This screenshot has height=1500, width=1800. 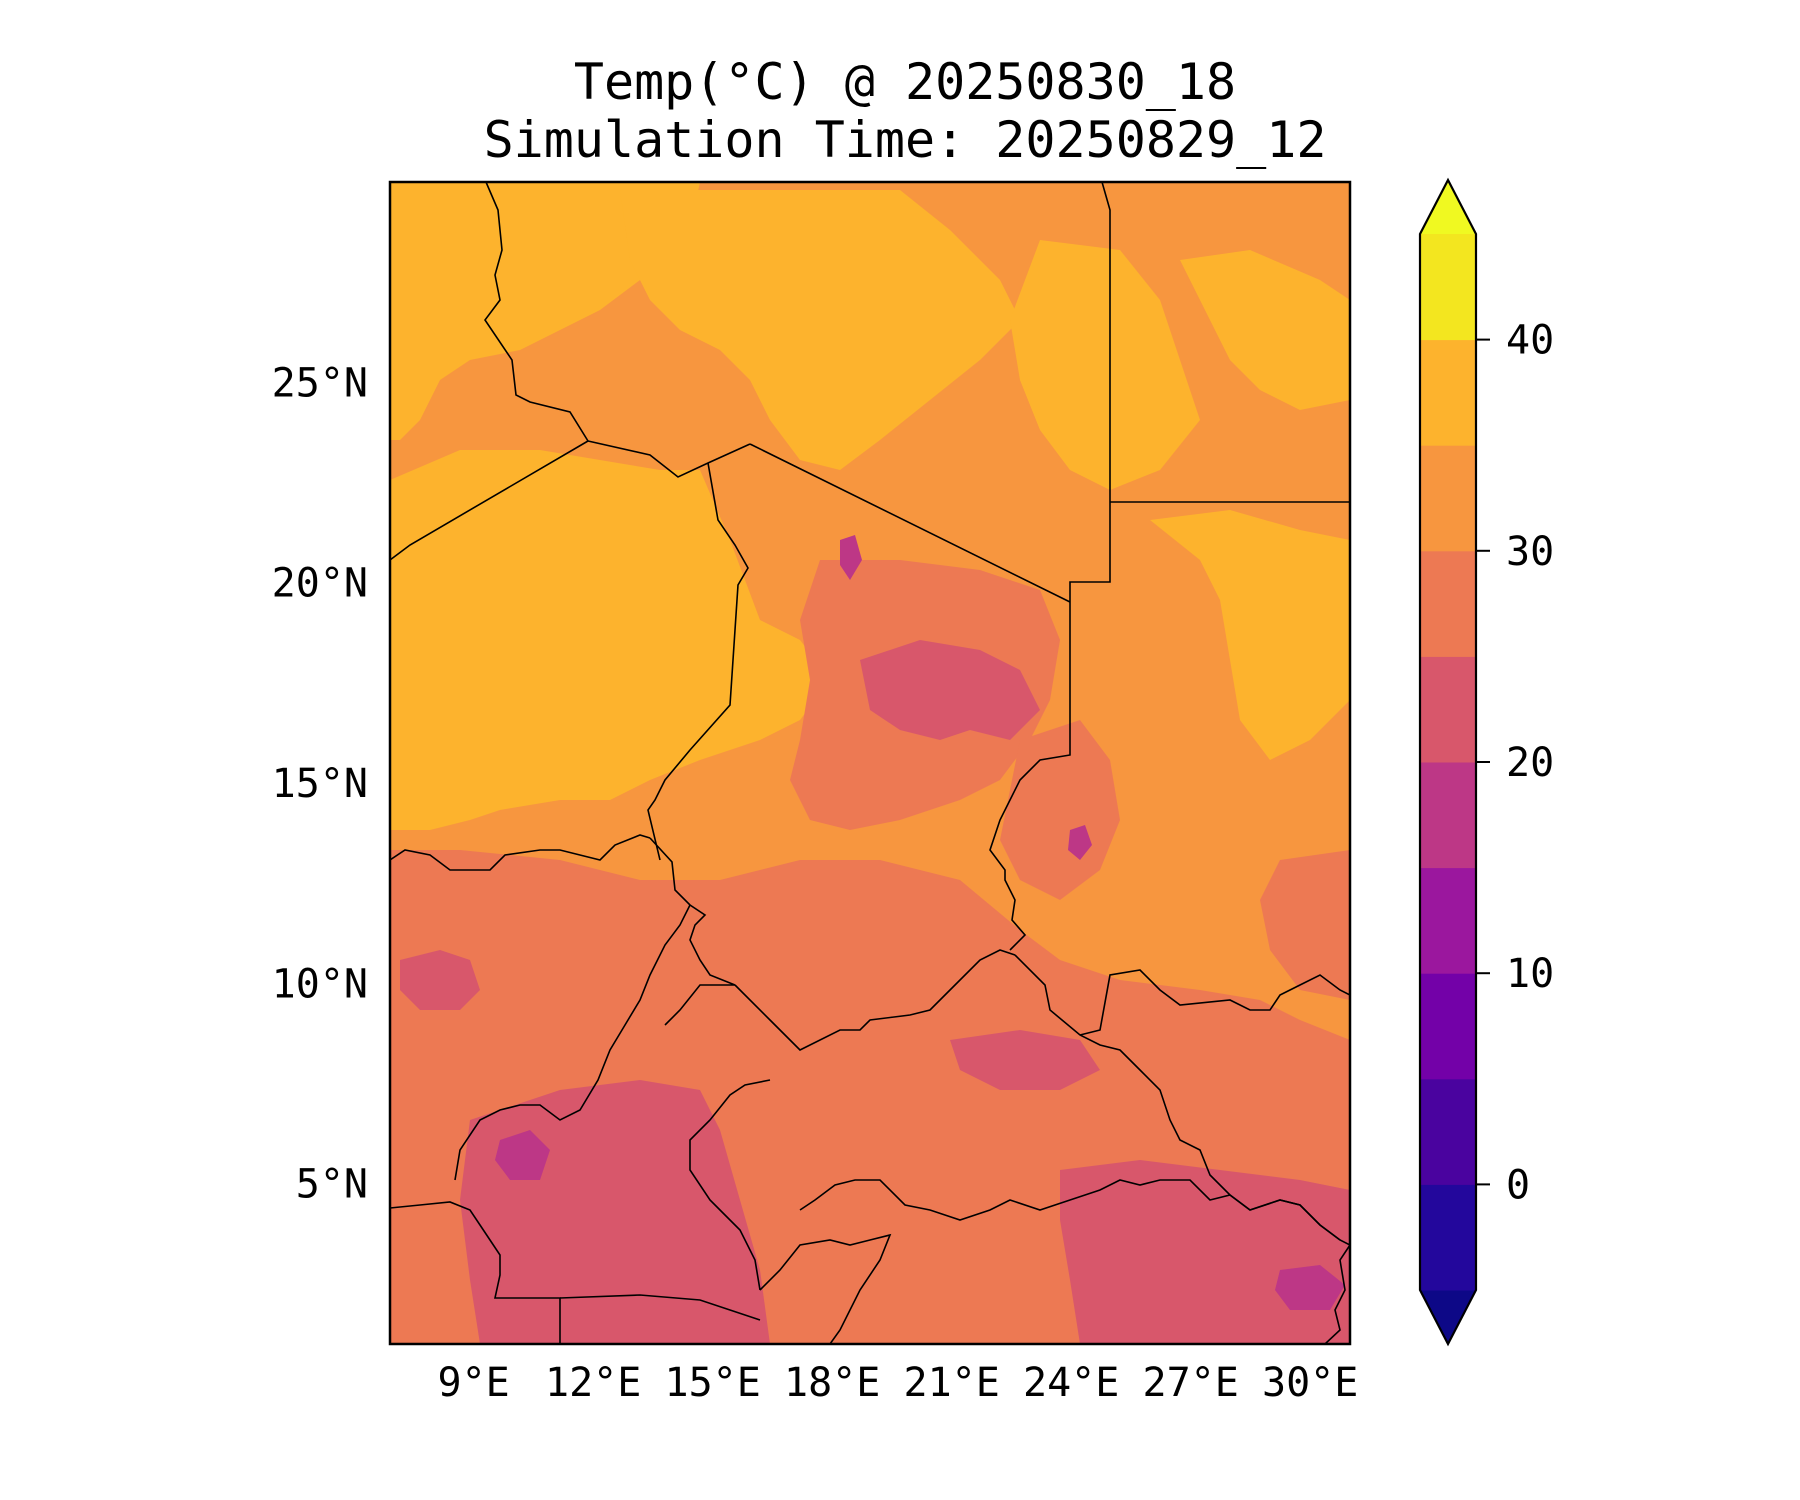 I want to click on x-tick-label: 24°E, so click(x=1071, y=1383).